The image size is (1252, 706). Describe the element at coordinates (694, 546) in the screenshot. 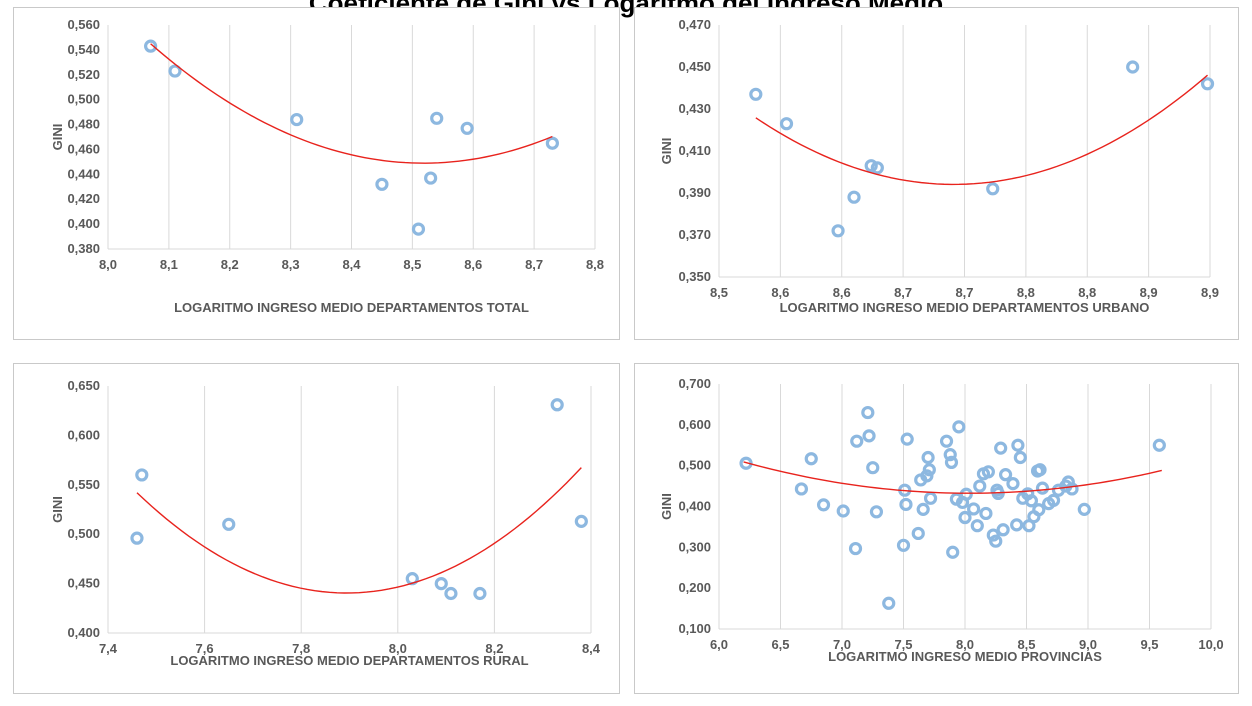

I see `y-tick-label: 0,300` at that location.